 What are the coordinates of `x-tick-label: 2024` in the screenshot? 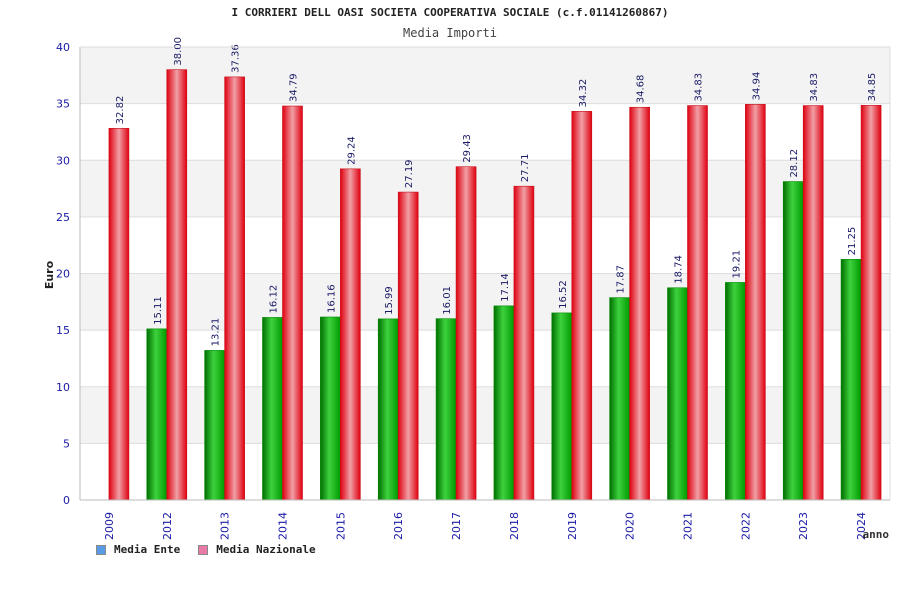 It's located at (861, 526).